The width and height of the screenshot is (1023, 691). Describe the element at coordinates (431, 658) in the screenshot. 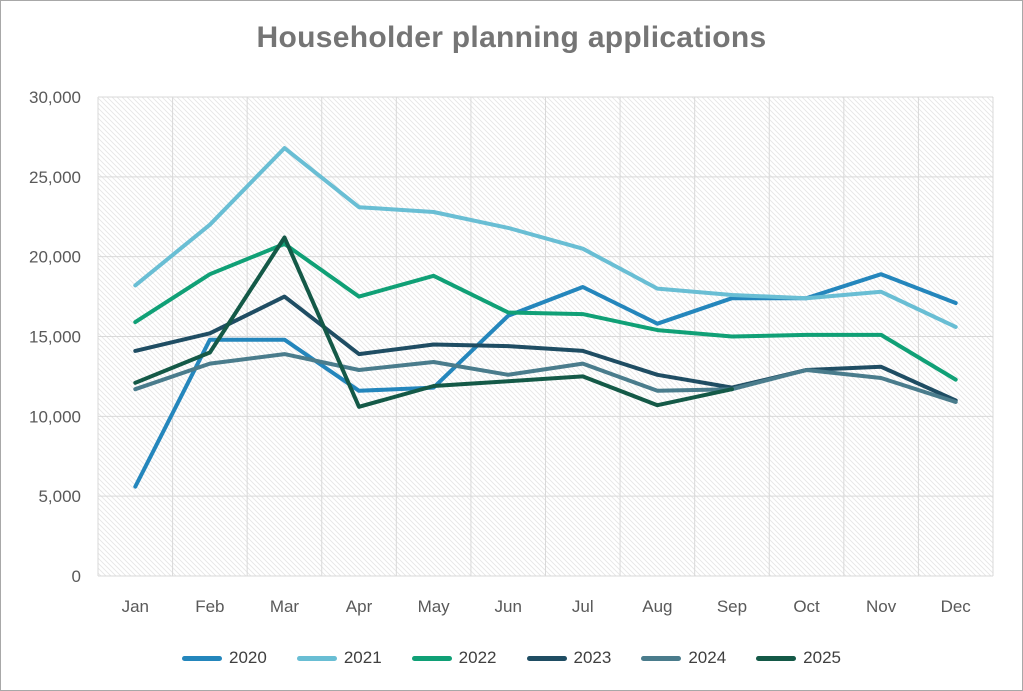

I see `legend-swatch-2022` at that location.